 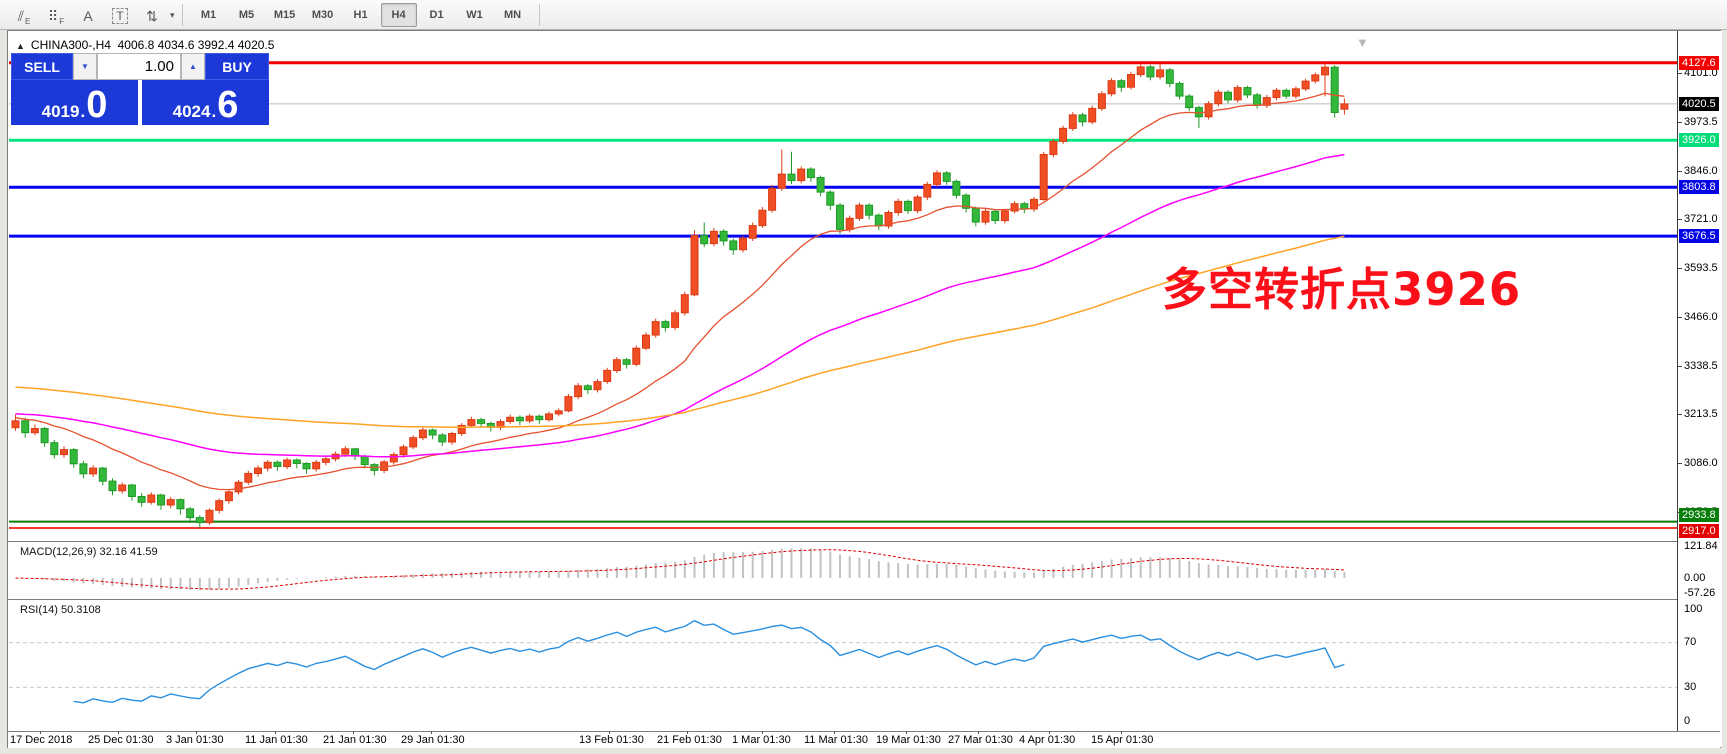 What do you see at coordinates (284, 14) in the screenshot?
I see `timeframe-m15: M15` at bounding box center [284, 14].